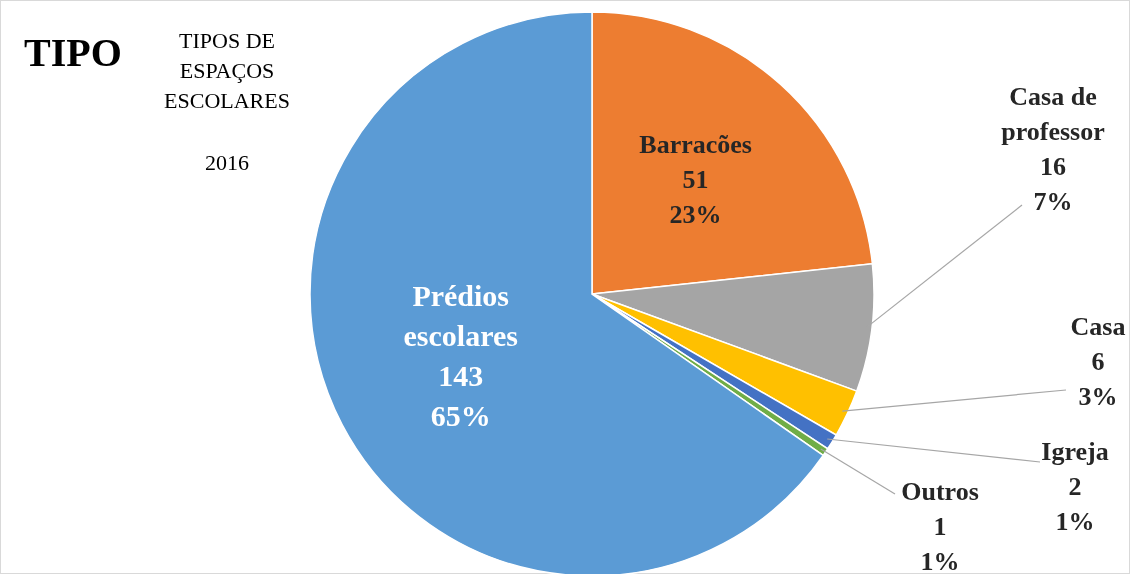 Image resolution: width=1130 pixels, height=574 pixels. Describe the element at coordinates (1075, 451) in the screenshot. I see `slice-label: Igreja` at that location.